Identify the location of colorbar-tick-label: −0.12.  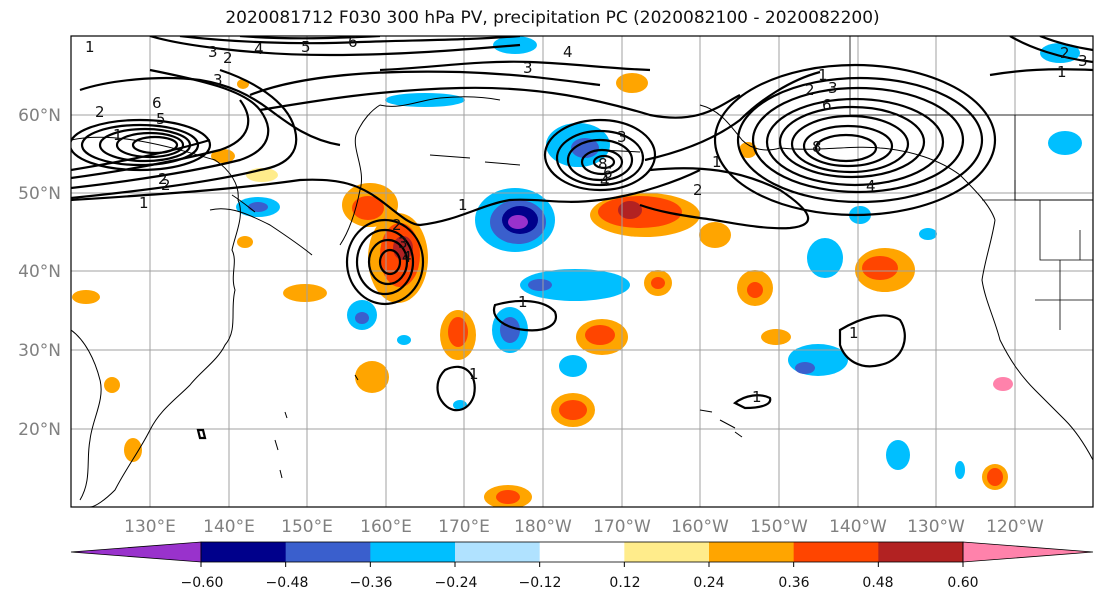
(540, 583).